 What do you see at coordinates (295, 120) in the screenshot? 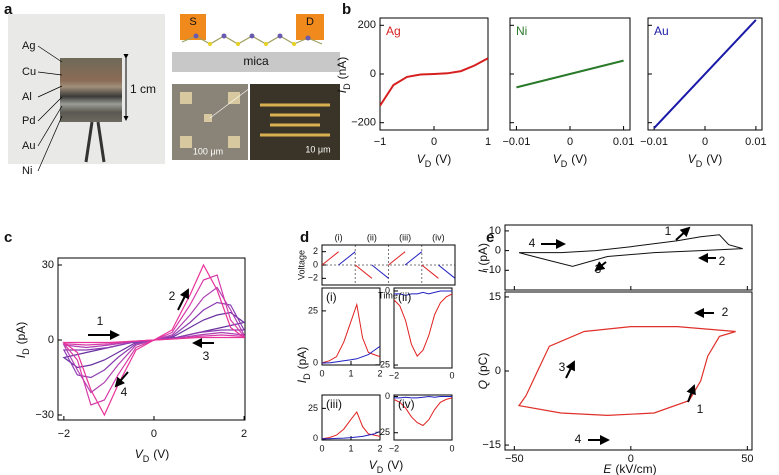
I see `fine-electrodes` at bounding box center [295, 120].